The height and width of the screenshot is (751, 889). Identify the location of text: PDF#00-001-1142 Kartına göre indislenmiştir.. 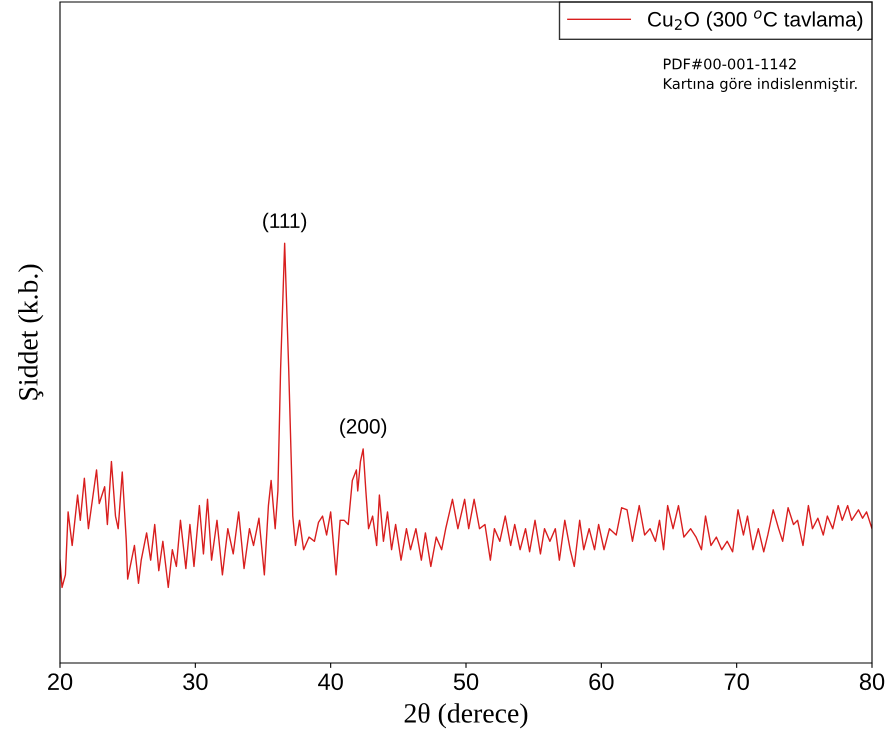
(760, 75).